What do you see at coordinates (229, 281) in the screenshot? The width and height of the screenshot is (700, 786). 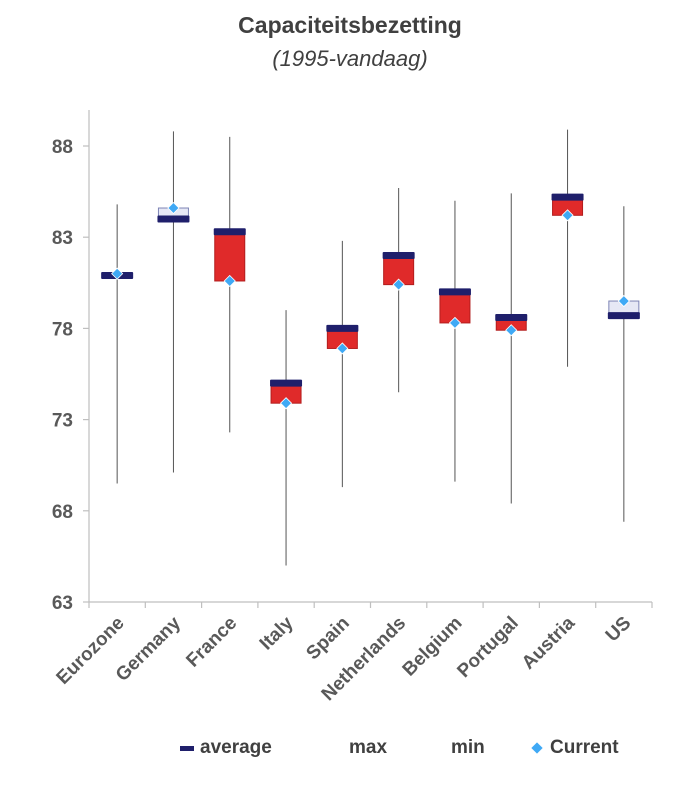 I see `current-marker-france` at bounding box center [229, 281].